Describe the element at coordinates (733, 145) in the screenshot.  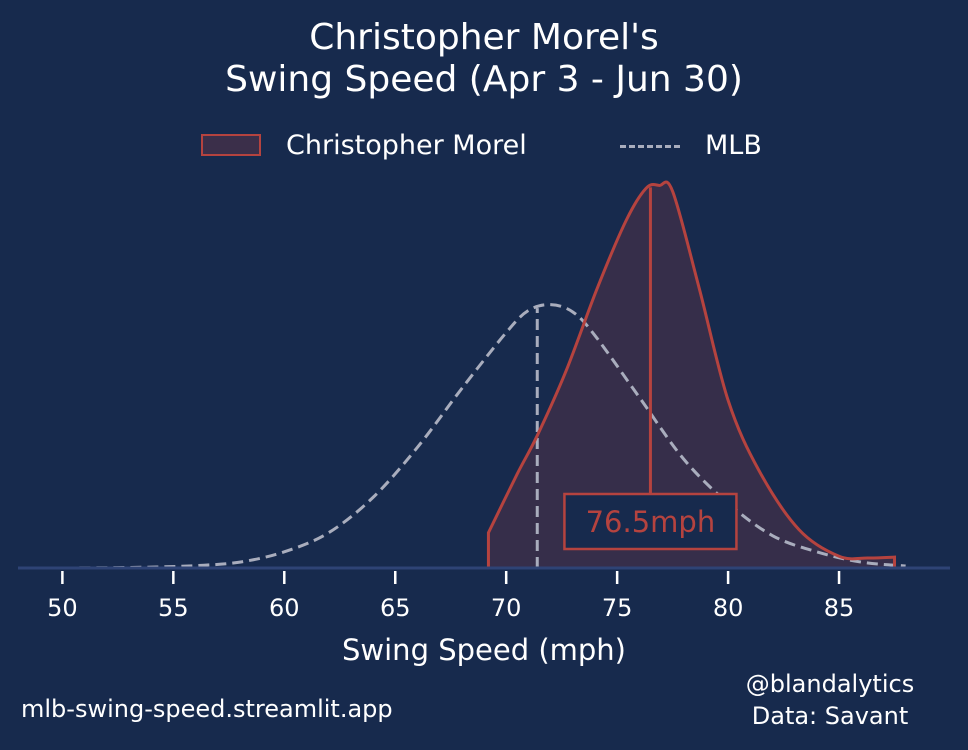
I see `legend-label-mlb: MLB` at that location.